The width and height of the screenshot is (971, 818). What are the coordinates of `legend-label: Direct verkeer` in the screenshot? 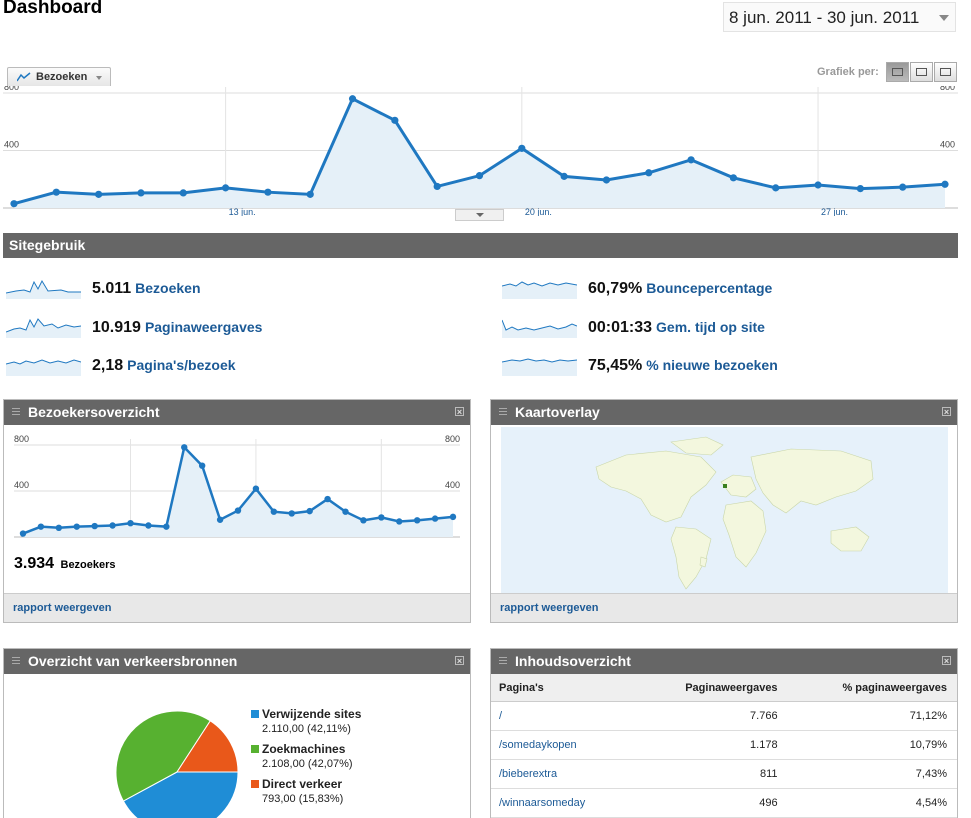 It's located at (302, 784).